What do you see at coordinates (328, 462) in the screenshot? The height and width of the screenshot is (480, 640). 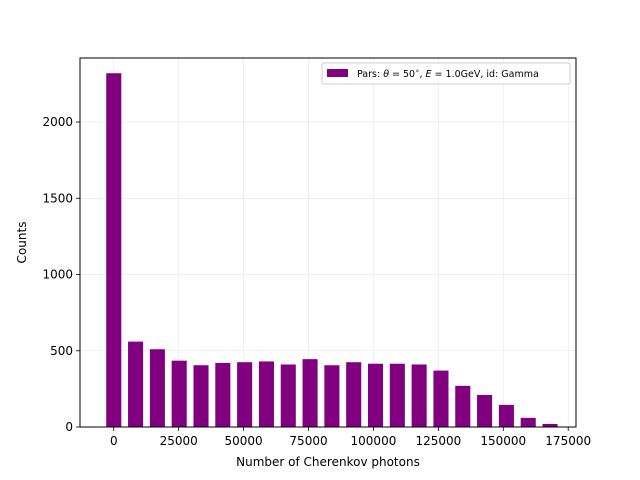 I see `x-axis-label: Number of Cherenkov photons` at bounding box center [328, 462].